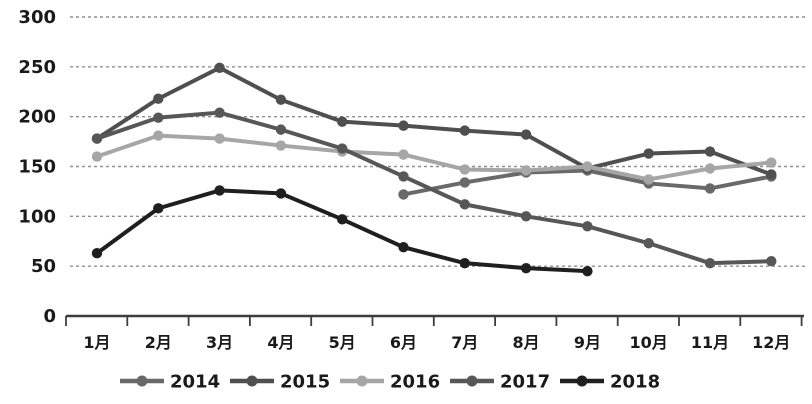 This screenshot has width=812, height=404. I want to click on series-marker-2018-7月, so click(464, 263).